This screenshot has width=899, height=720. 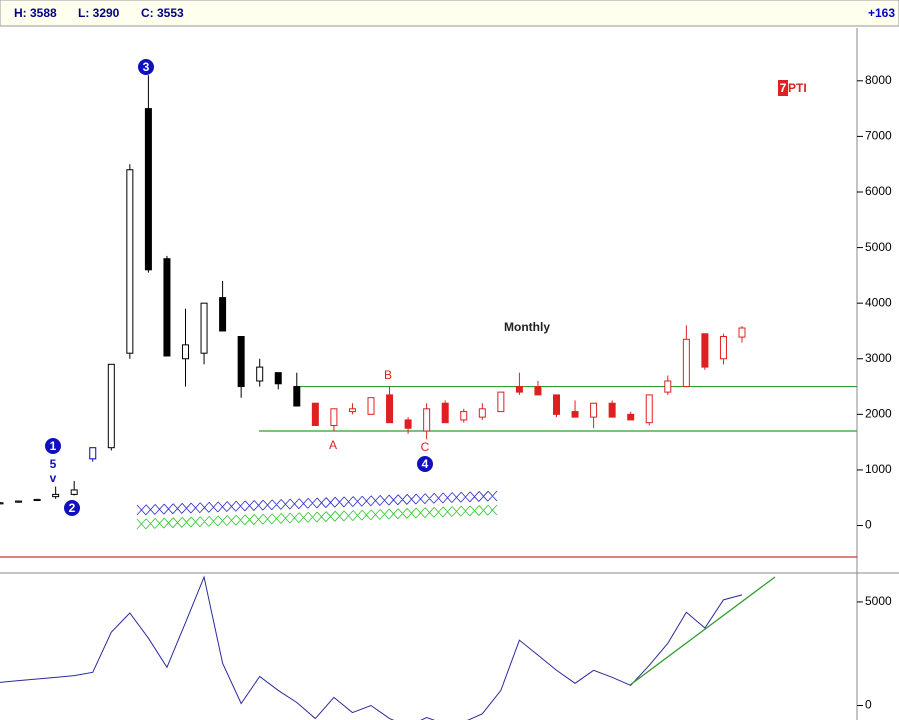 What do you see at coordinates (388, 375) in the screenshot?
I see `wave-label: B` at bounding box center [388, 375].